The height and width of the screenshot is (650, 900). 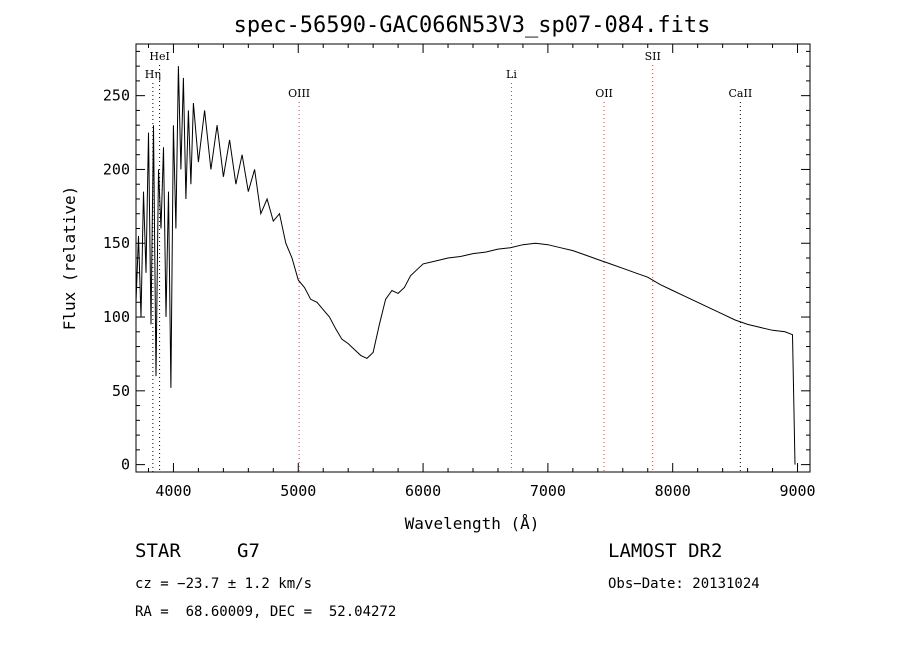 I want to click on x-tick-label: 4000, so click(x=173, y=491).